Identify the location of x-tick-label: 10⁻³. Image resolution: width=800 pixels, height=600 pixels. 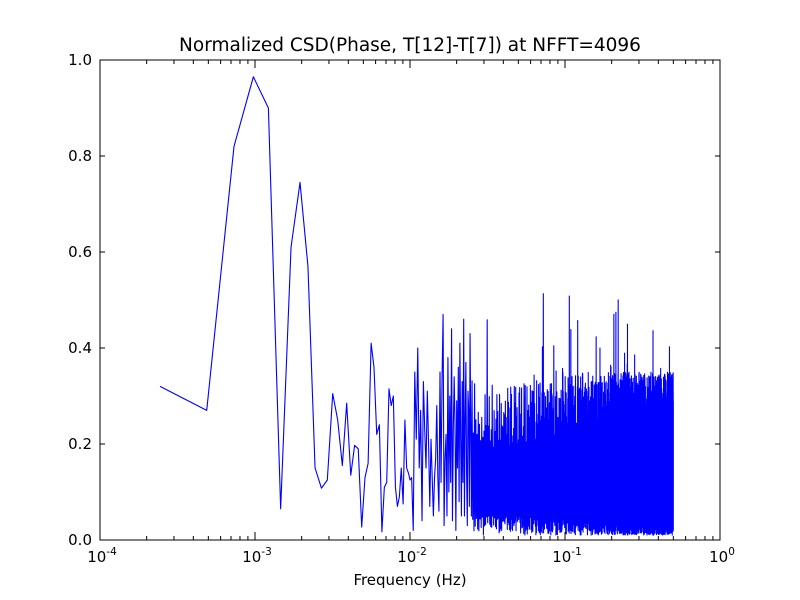
(257, 556).